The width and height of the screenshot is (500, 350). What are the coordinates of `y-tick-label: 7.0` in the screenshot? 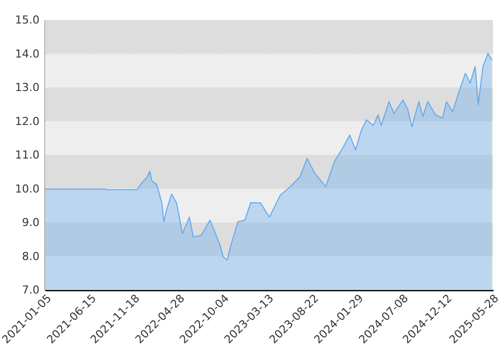 It's located at (31, 290).